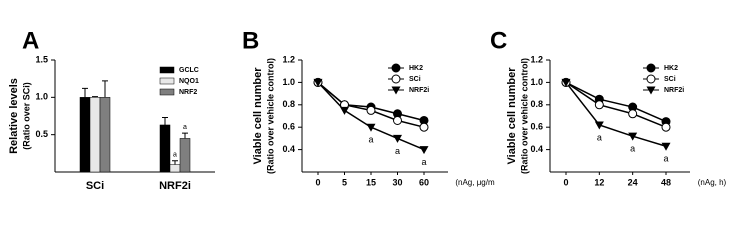 Image resolution: width=747 pixels, height=240 pixels. What do you see at coordinates (397, 182) in the screenshot?
I see `x-tick-label: 30` at bounding box center [397, 182].